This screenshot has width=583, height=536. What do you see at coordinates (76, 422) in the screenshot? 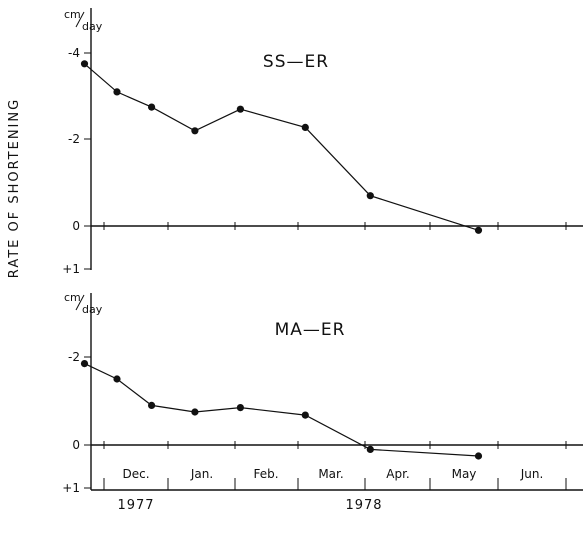
I see `y-ticks-ma-er: -2 0 +1` at bounding box center [76, 422].